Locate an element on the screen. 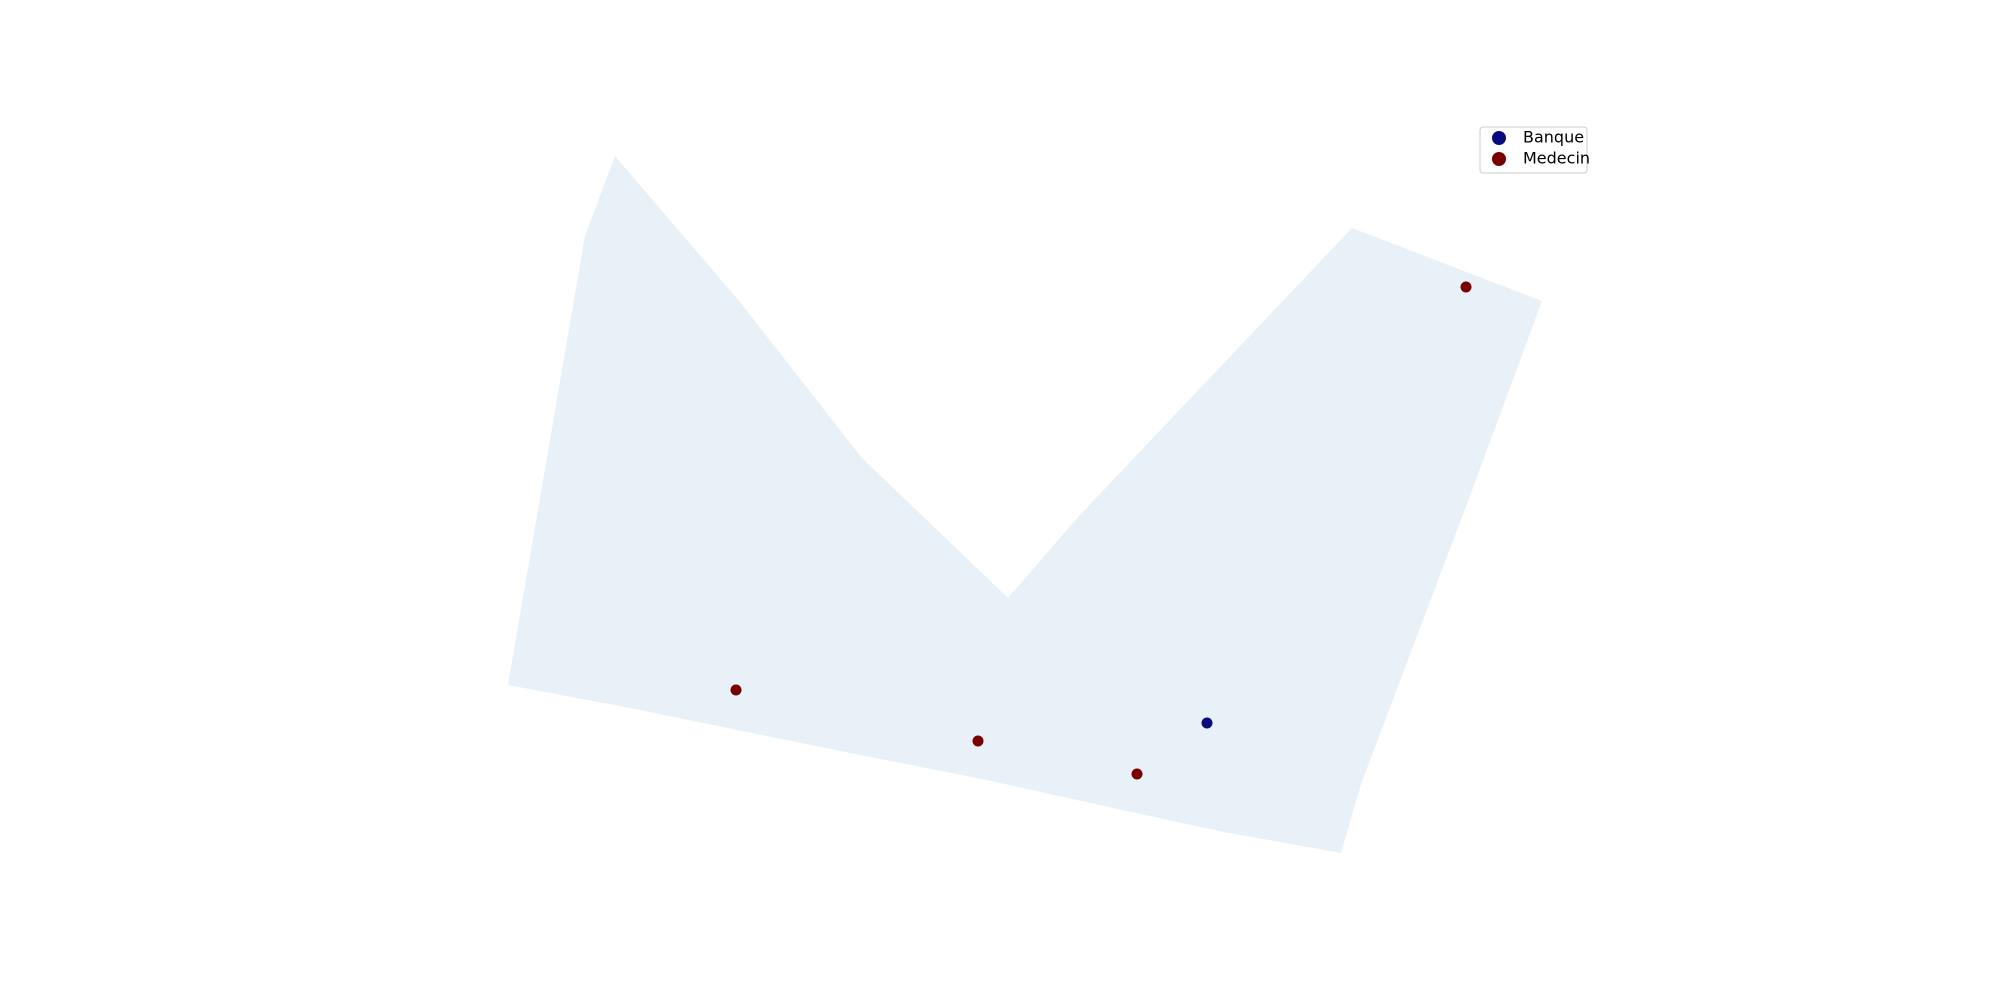 The width and height of the screenshot is (2000, 1000). legend-label: Medecin is located at coordinates (1556, 158).